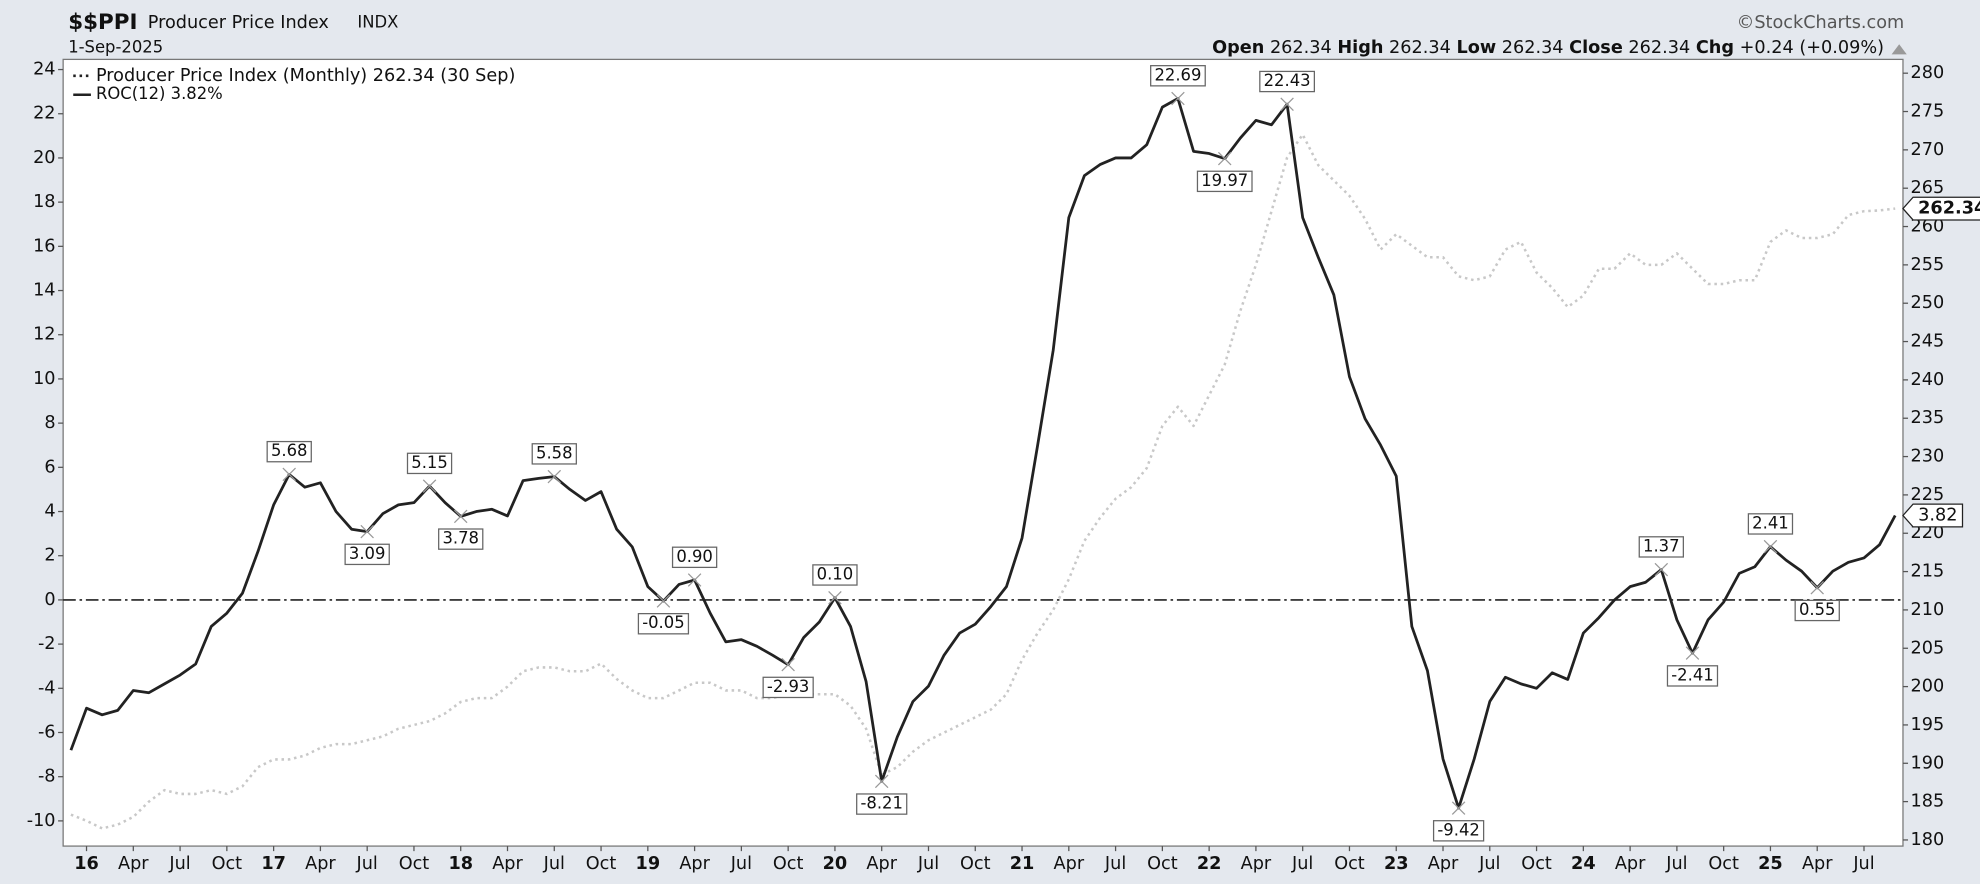 The image size is (1980, 884). Describe the element at coordinates (429, 462) in the screenshot. I see `data-label: 5.15` at that location.